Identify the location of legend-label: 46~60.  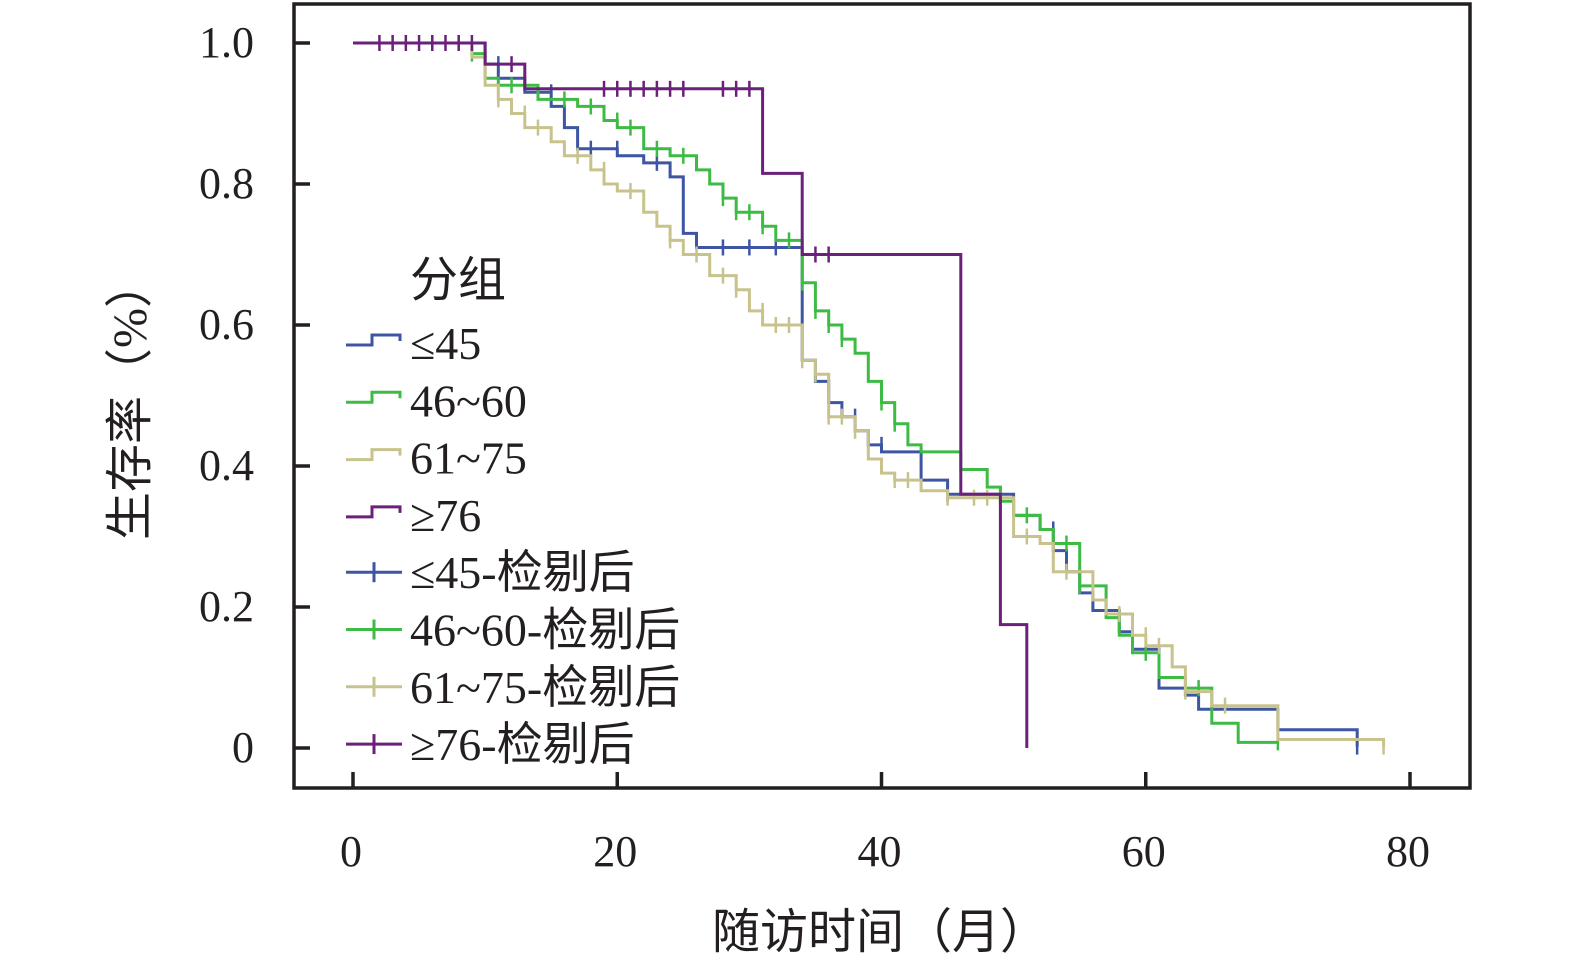
(468, 400).